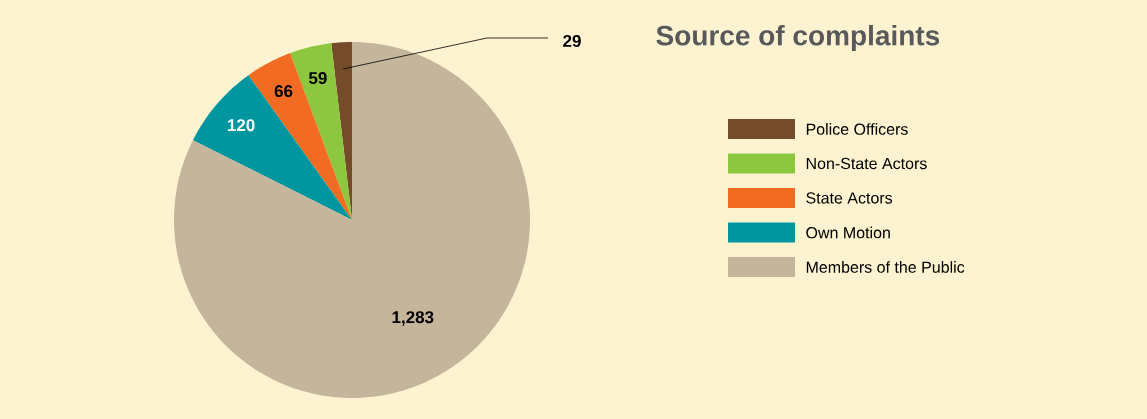 This screenshot has height=419, width=1147. Describe the element at coordinates (283, 91) in the screenshot. I see `data-label: 66` at that location.